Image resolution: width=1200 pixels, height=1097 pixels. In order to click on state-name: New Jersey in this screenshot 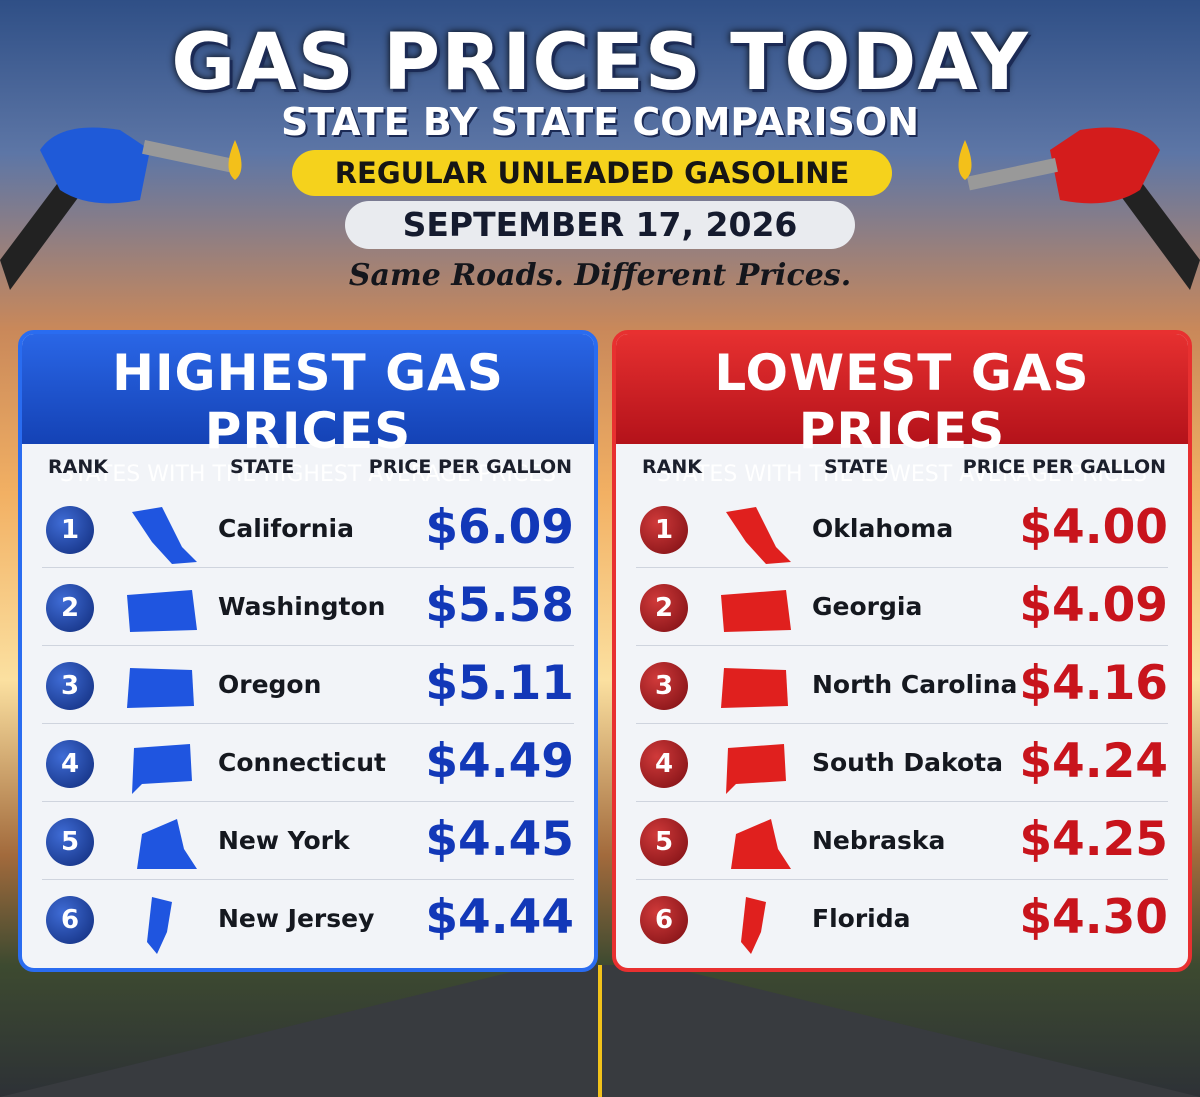, I will do `click(296, 918)`.